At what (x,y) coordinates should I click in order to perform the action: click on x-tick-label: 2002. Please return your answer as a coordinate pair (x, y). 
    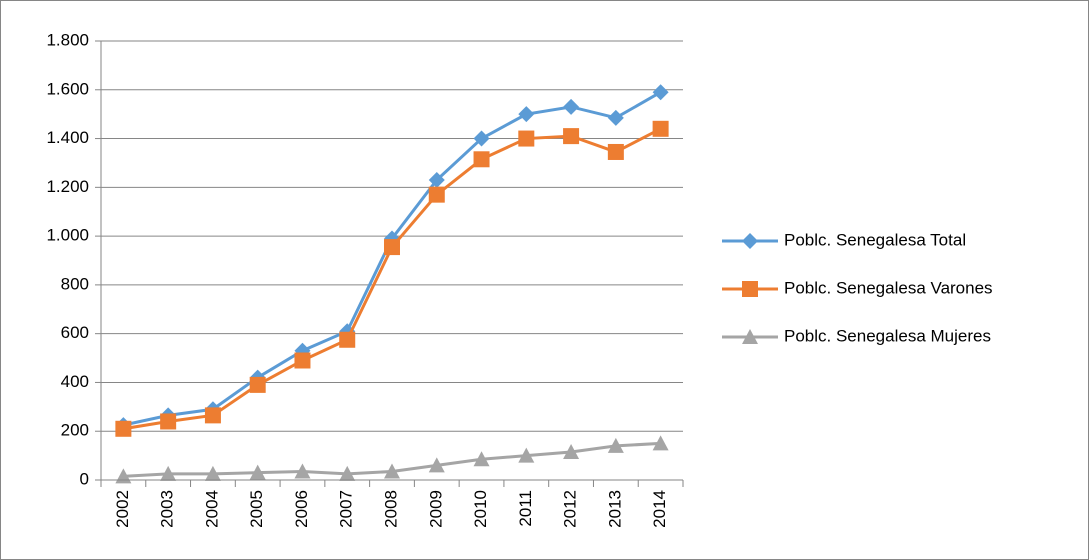
    Looking at the image, I should click on (122, 509).